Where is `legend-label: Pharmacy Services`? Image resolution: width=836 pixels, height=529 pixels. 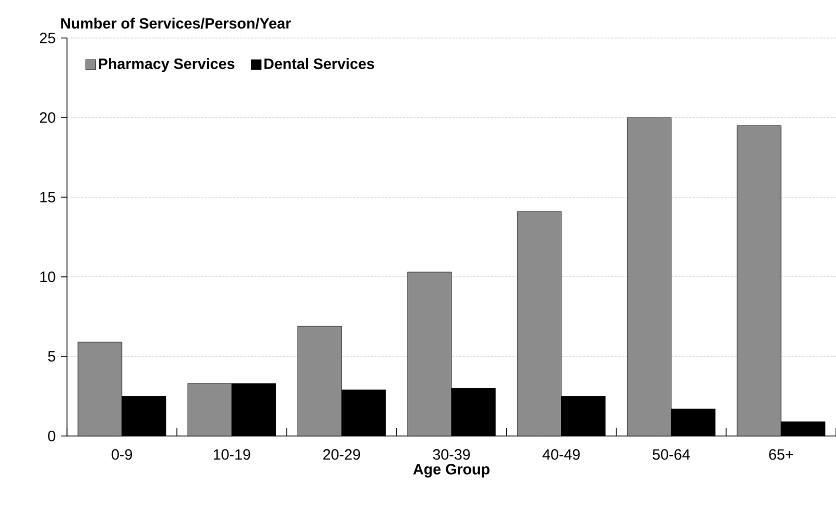
legend-label: Pharmacy Services is located at coordinates (166, 65).